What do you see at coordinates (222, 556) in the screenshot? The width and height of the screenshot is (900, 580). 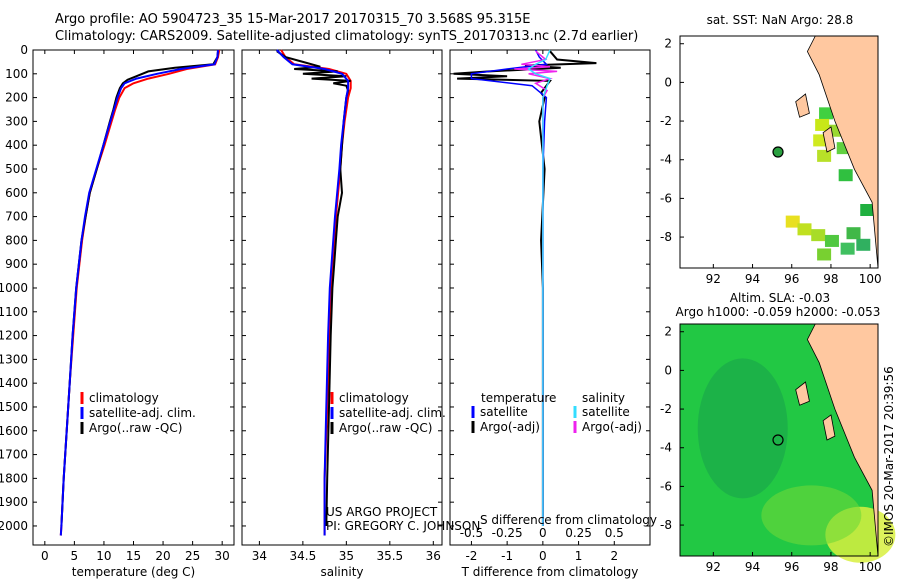 I see `xtick-label: 30` at bounding box center [222, 556].